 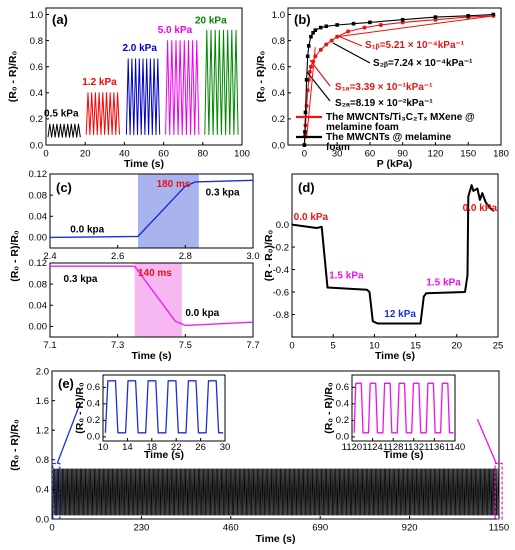 I want to click on x-tick-label: 460, so click(x=231, y=528).